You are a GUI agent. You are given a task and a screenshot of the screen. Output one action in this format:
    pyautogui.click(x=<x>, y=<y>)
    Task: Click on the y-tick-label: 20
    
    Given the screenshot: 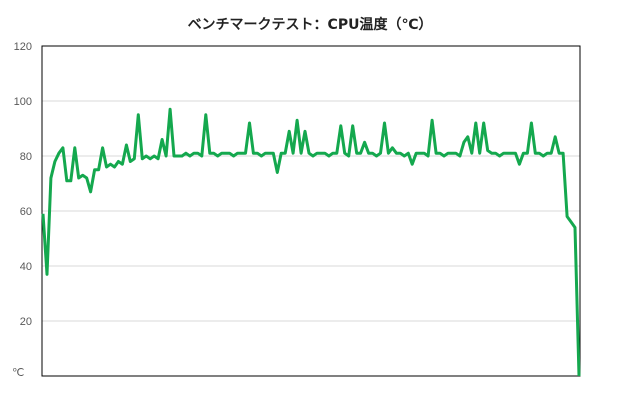 What is the action you would take?
    pyautogui.click(x=26, y=322)
    